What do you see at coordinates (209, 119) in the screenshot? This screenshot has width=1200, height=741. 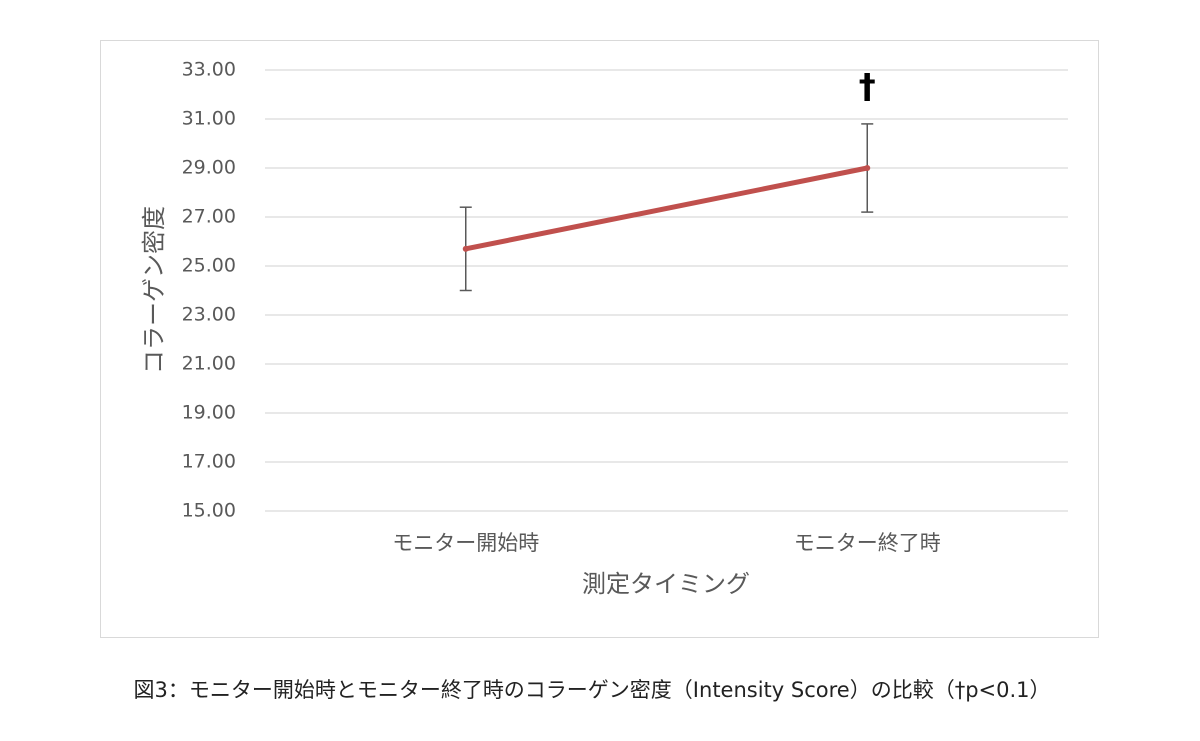 I see `y-tick-label: 31.00` at bounding box center [209, 119].